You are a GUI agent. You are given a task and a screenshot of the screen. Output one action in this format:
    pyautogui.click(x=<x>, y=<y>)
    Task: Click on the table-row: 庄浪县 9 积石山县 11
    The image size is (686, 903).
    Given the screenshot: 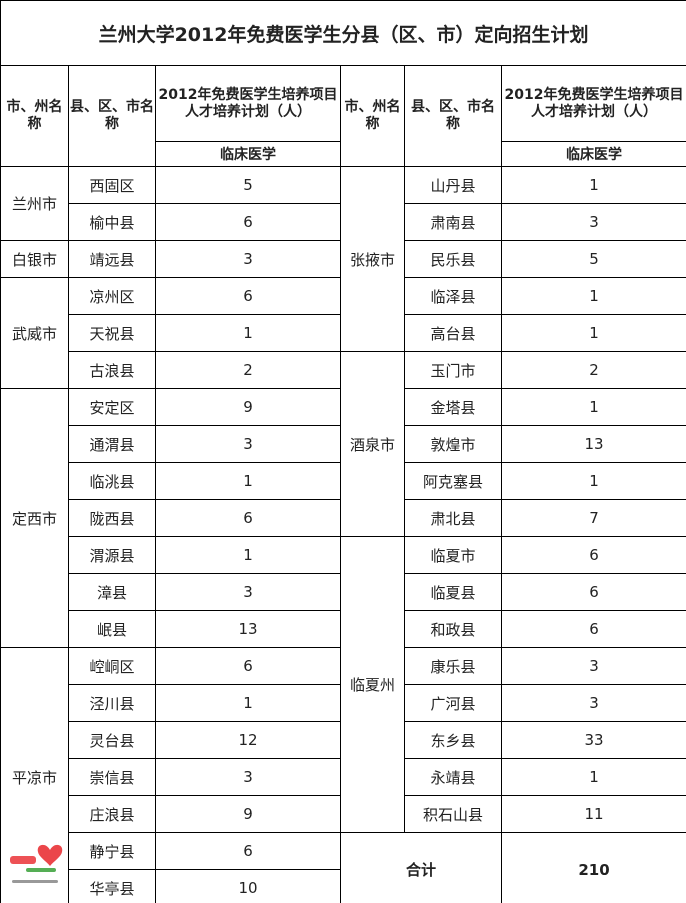 What is the action you would take?
    pyautogui.click(x=343, y=814)
    